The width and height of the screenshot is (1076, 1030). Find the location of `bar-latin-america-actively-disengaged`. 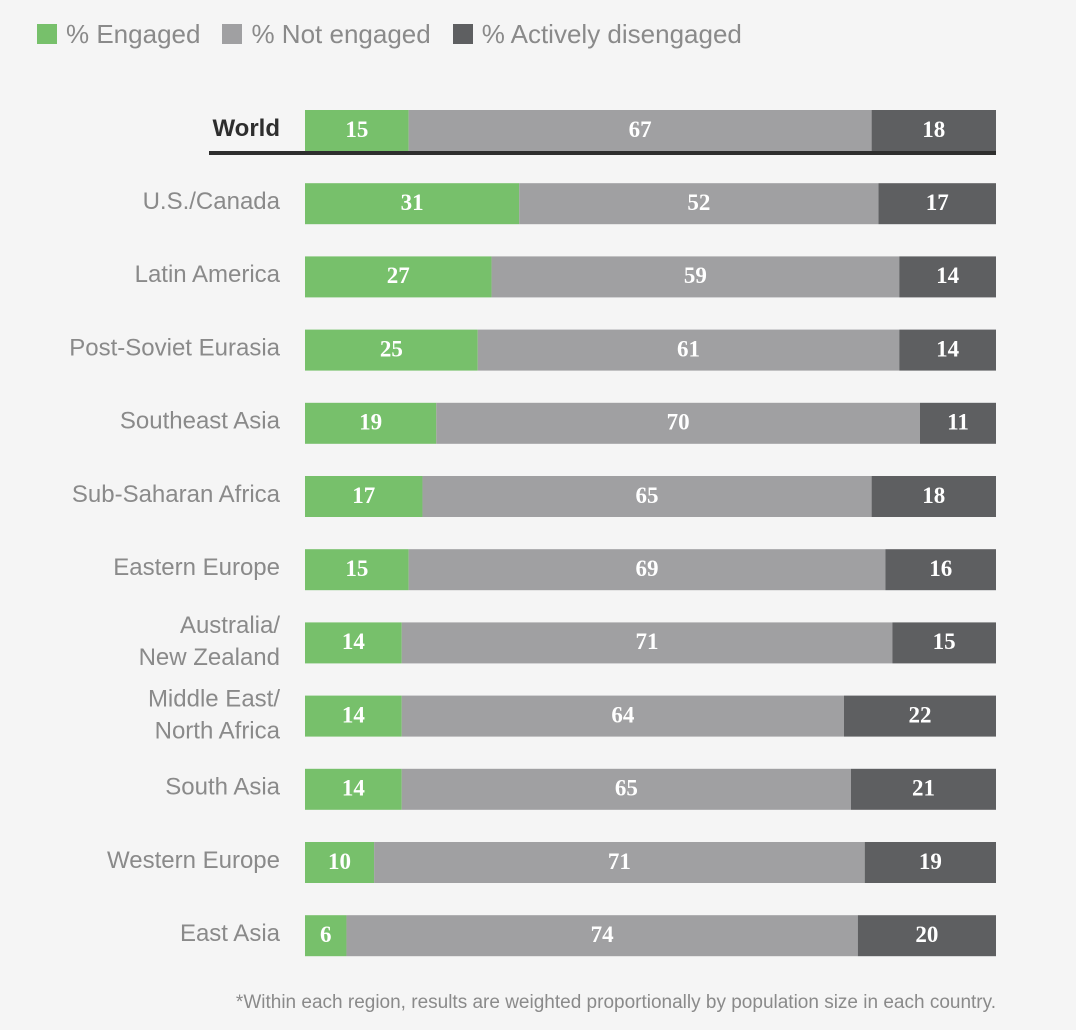

bar-latin-america-actively-disengaged is located at coordinates (947, 277).